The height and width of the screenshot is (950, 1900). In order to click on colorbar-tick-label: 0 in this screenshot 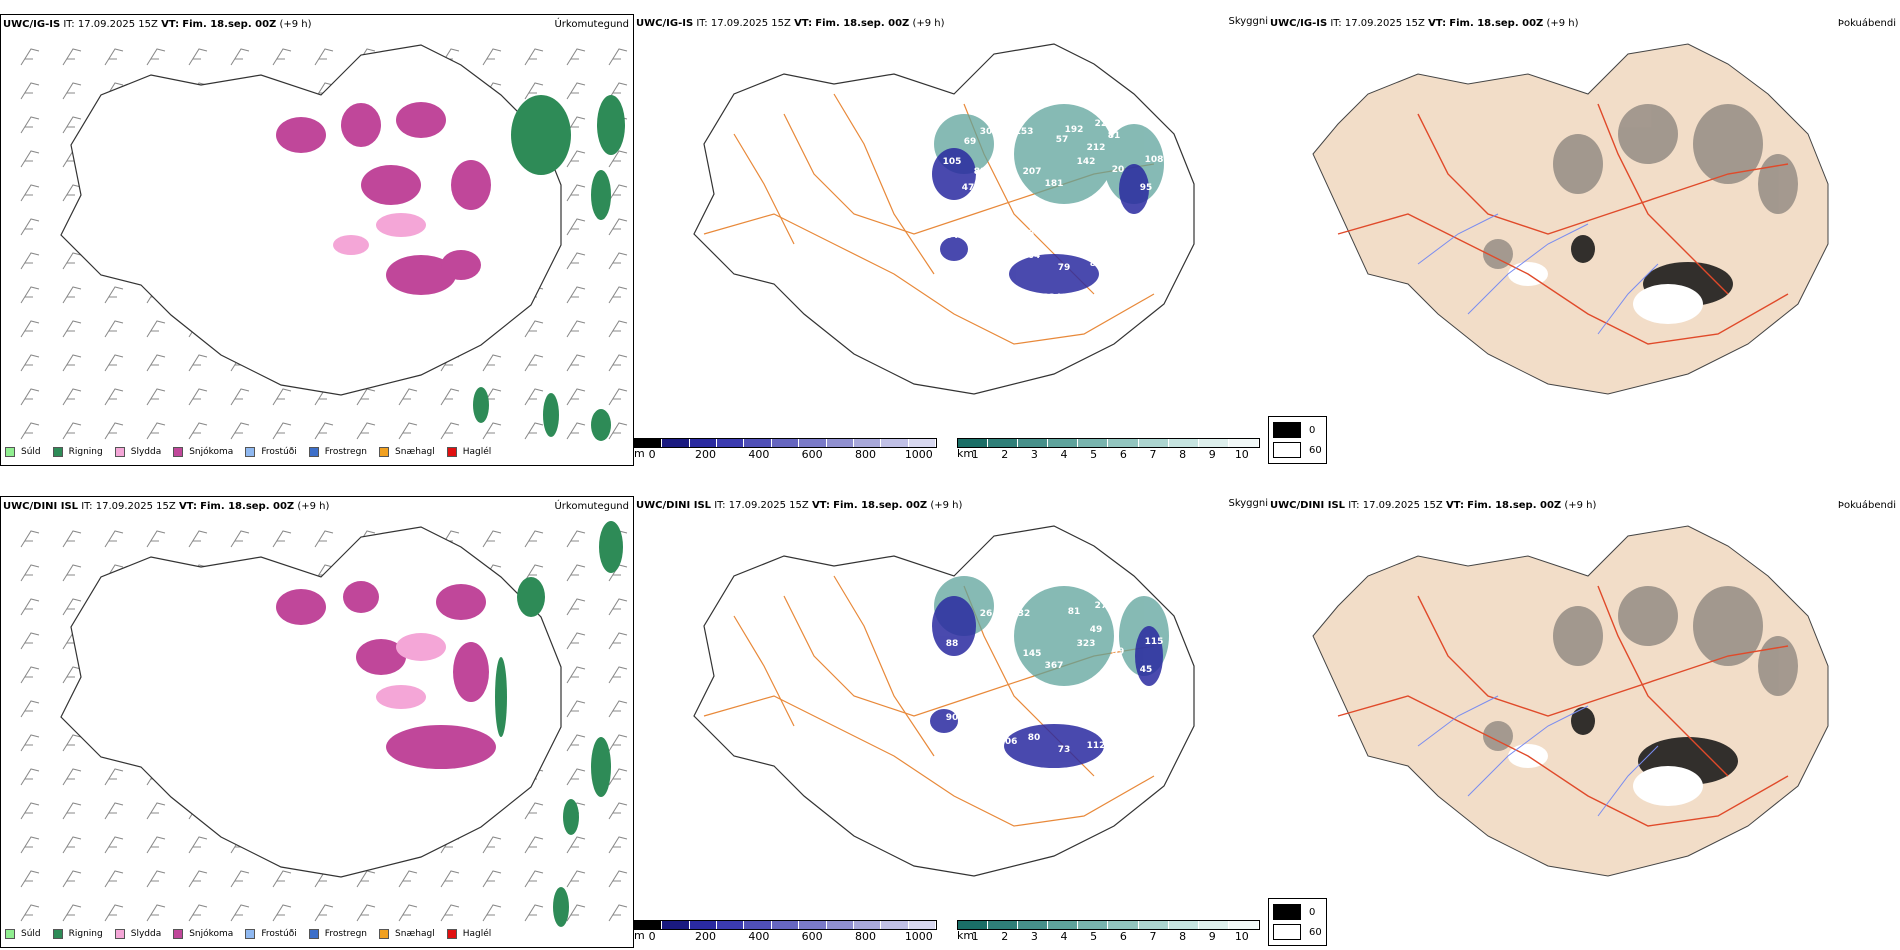, I will do `click(652, 936)`.